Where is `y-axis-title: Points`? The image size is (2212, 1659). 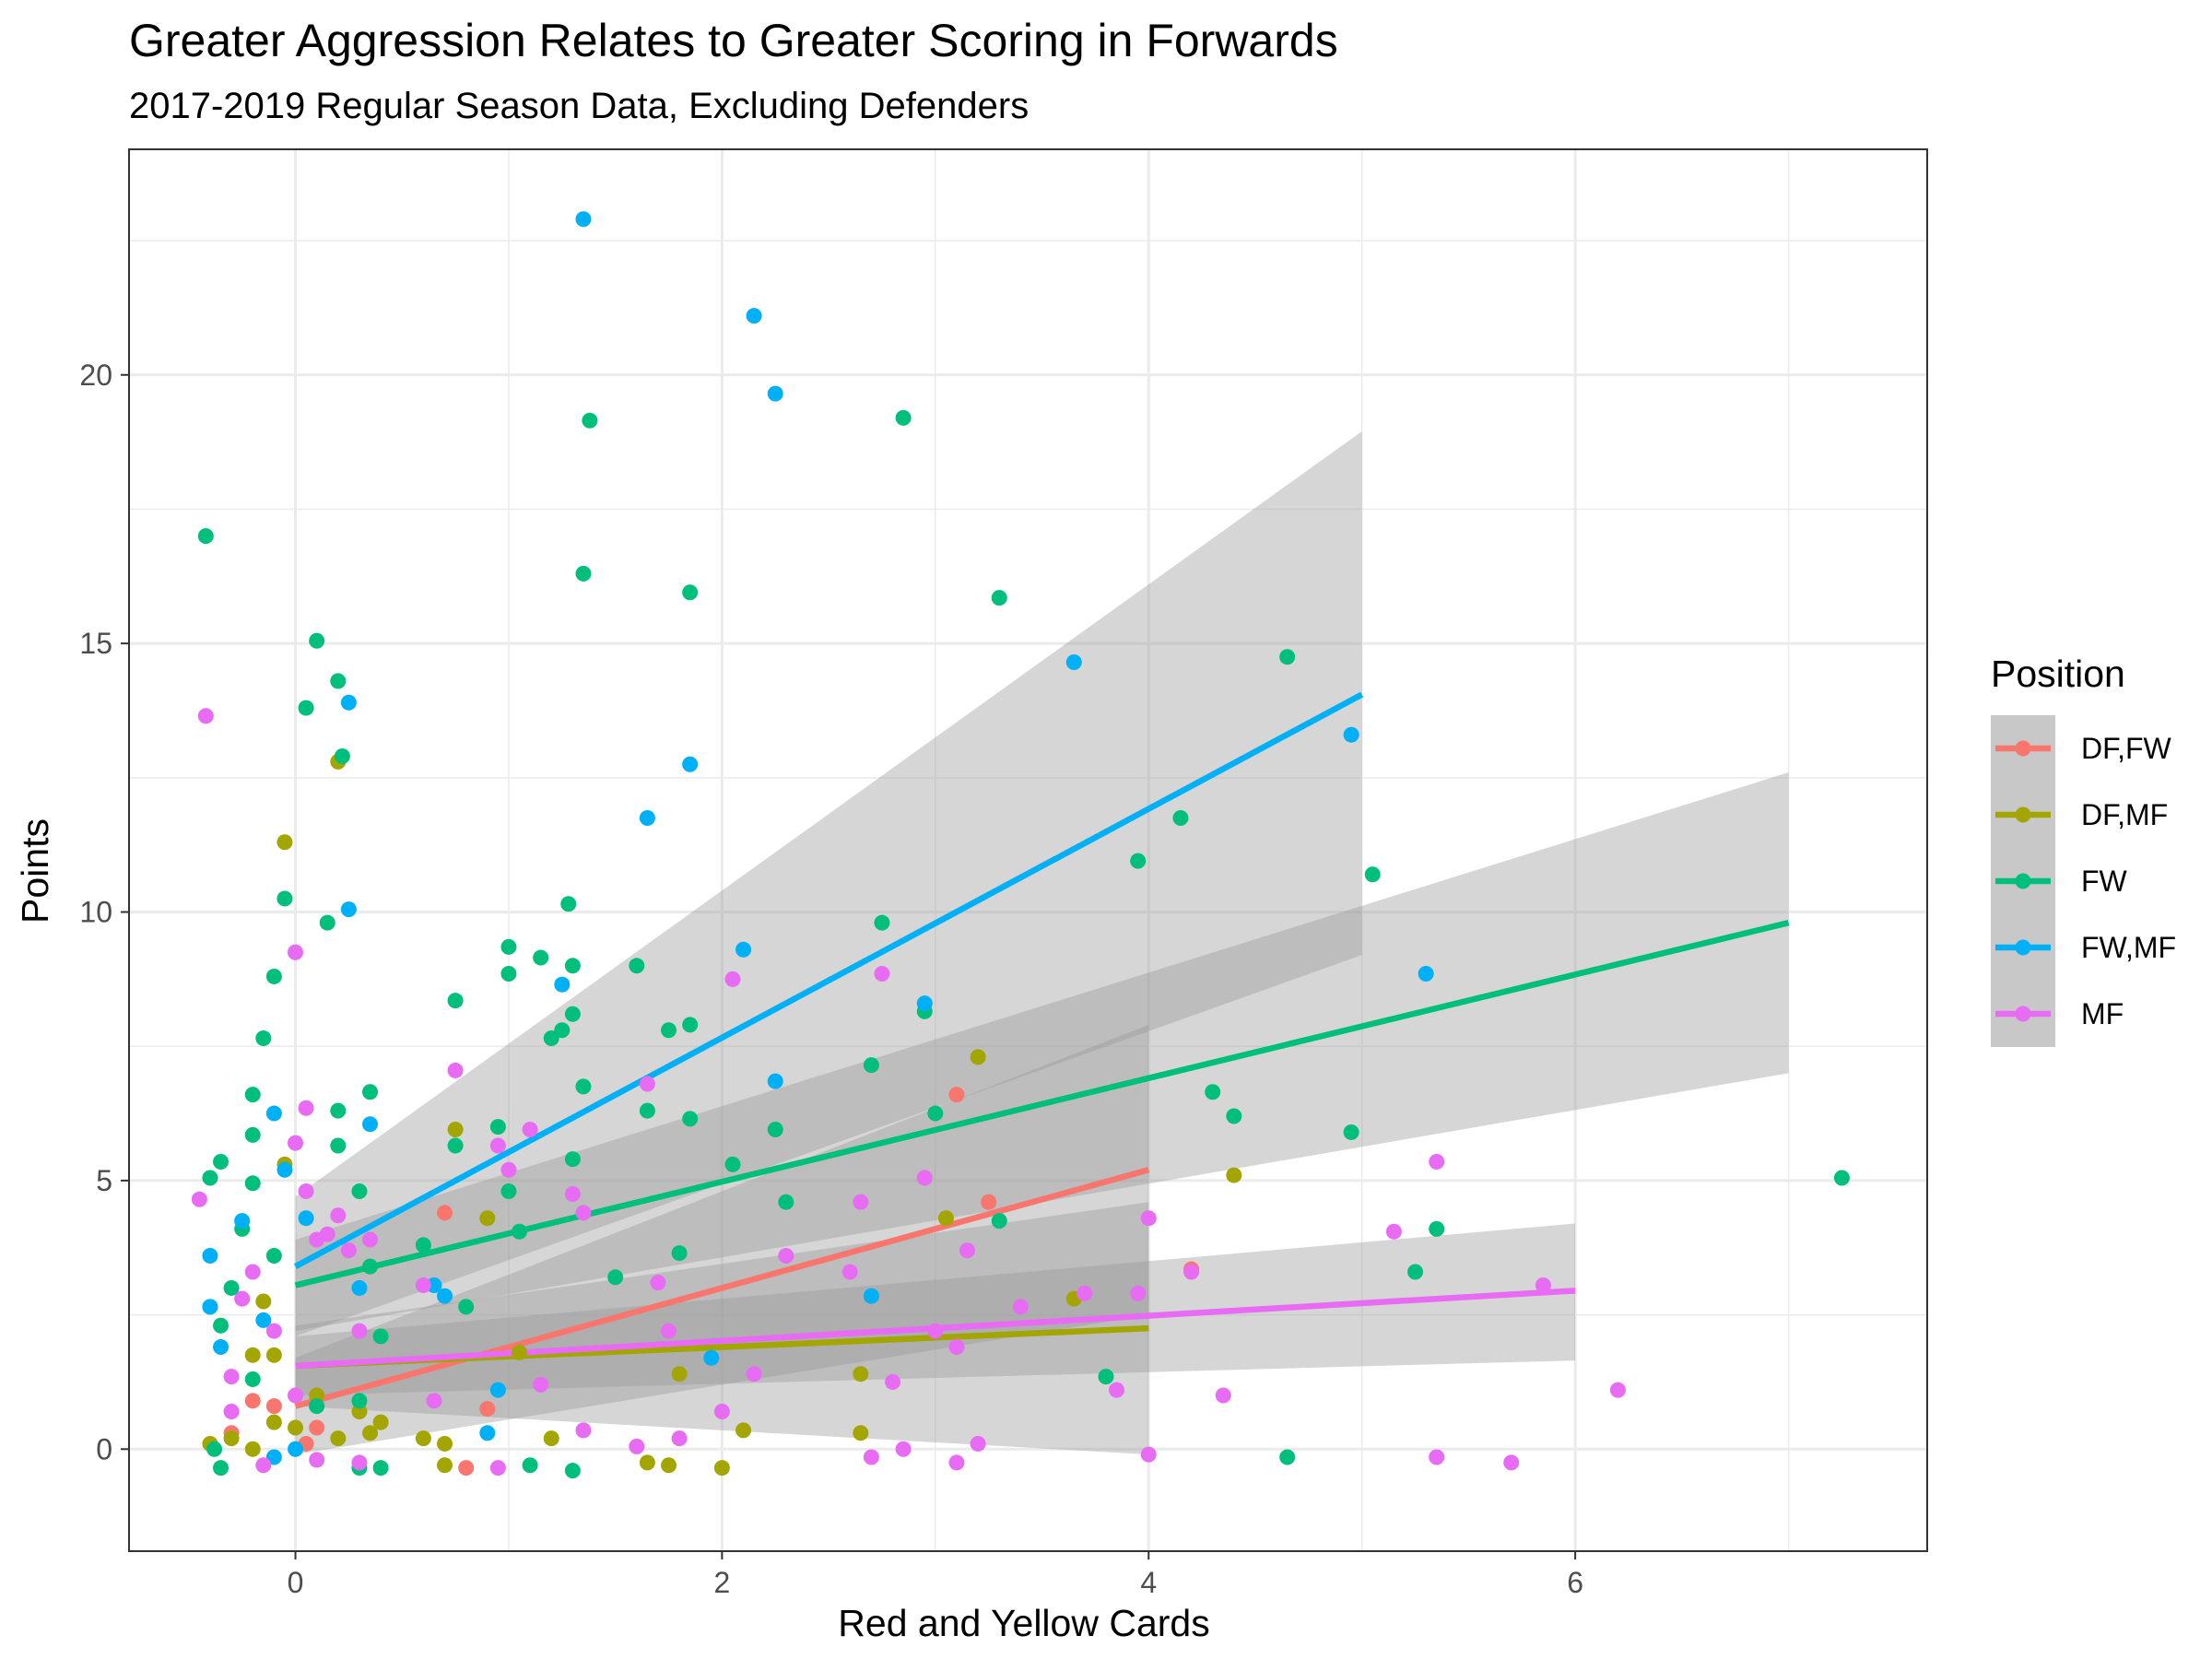
y-axis-title: Points is located at coordinates (35, 871).